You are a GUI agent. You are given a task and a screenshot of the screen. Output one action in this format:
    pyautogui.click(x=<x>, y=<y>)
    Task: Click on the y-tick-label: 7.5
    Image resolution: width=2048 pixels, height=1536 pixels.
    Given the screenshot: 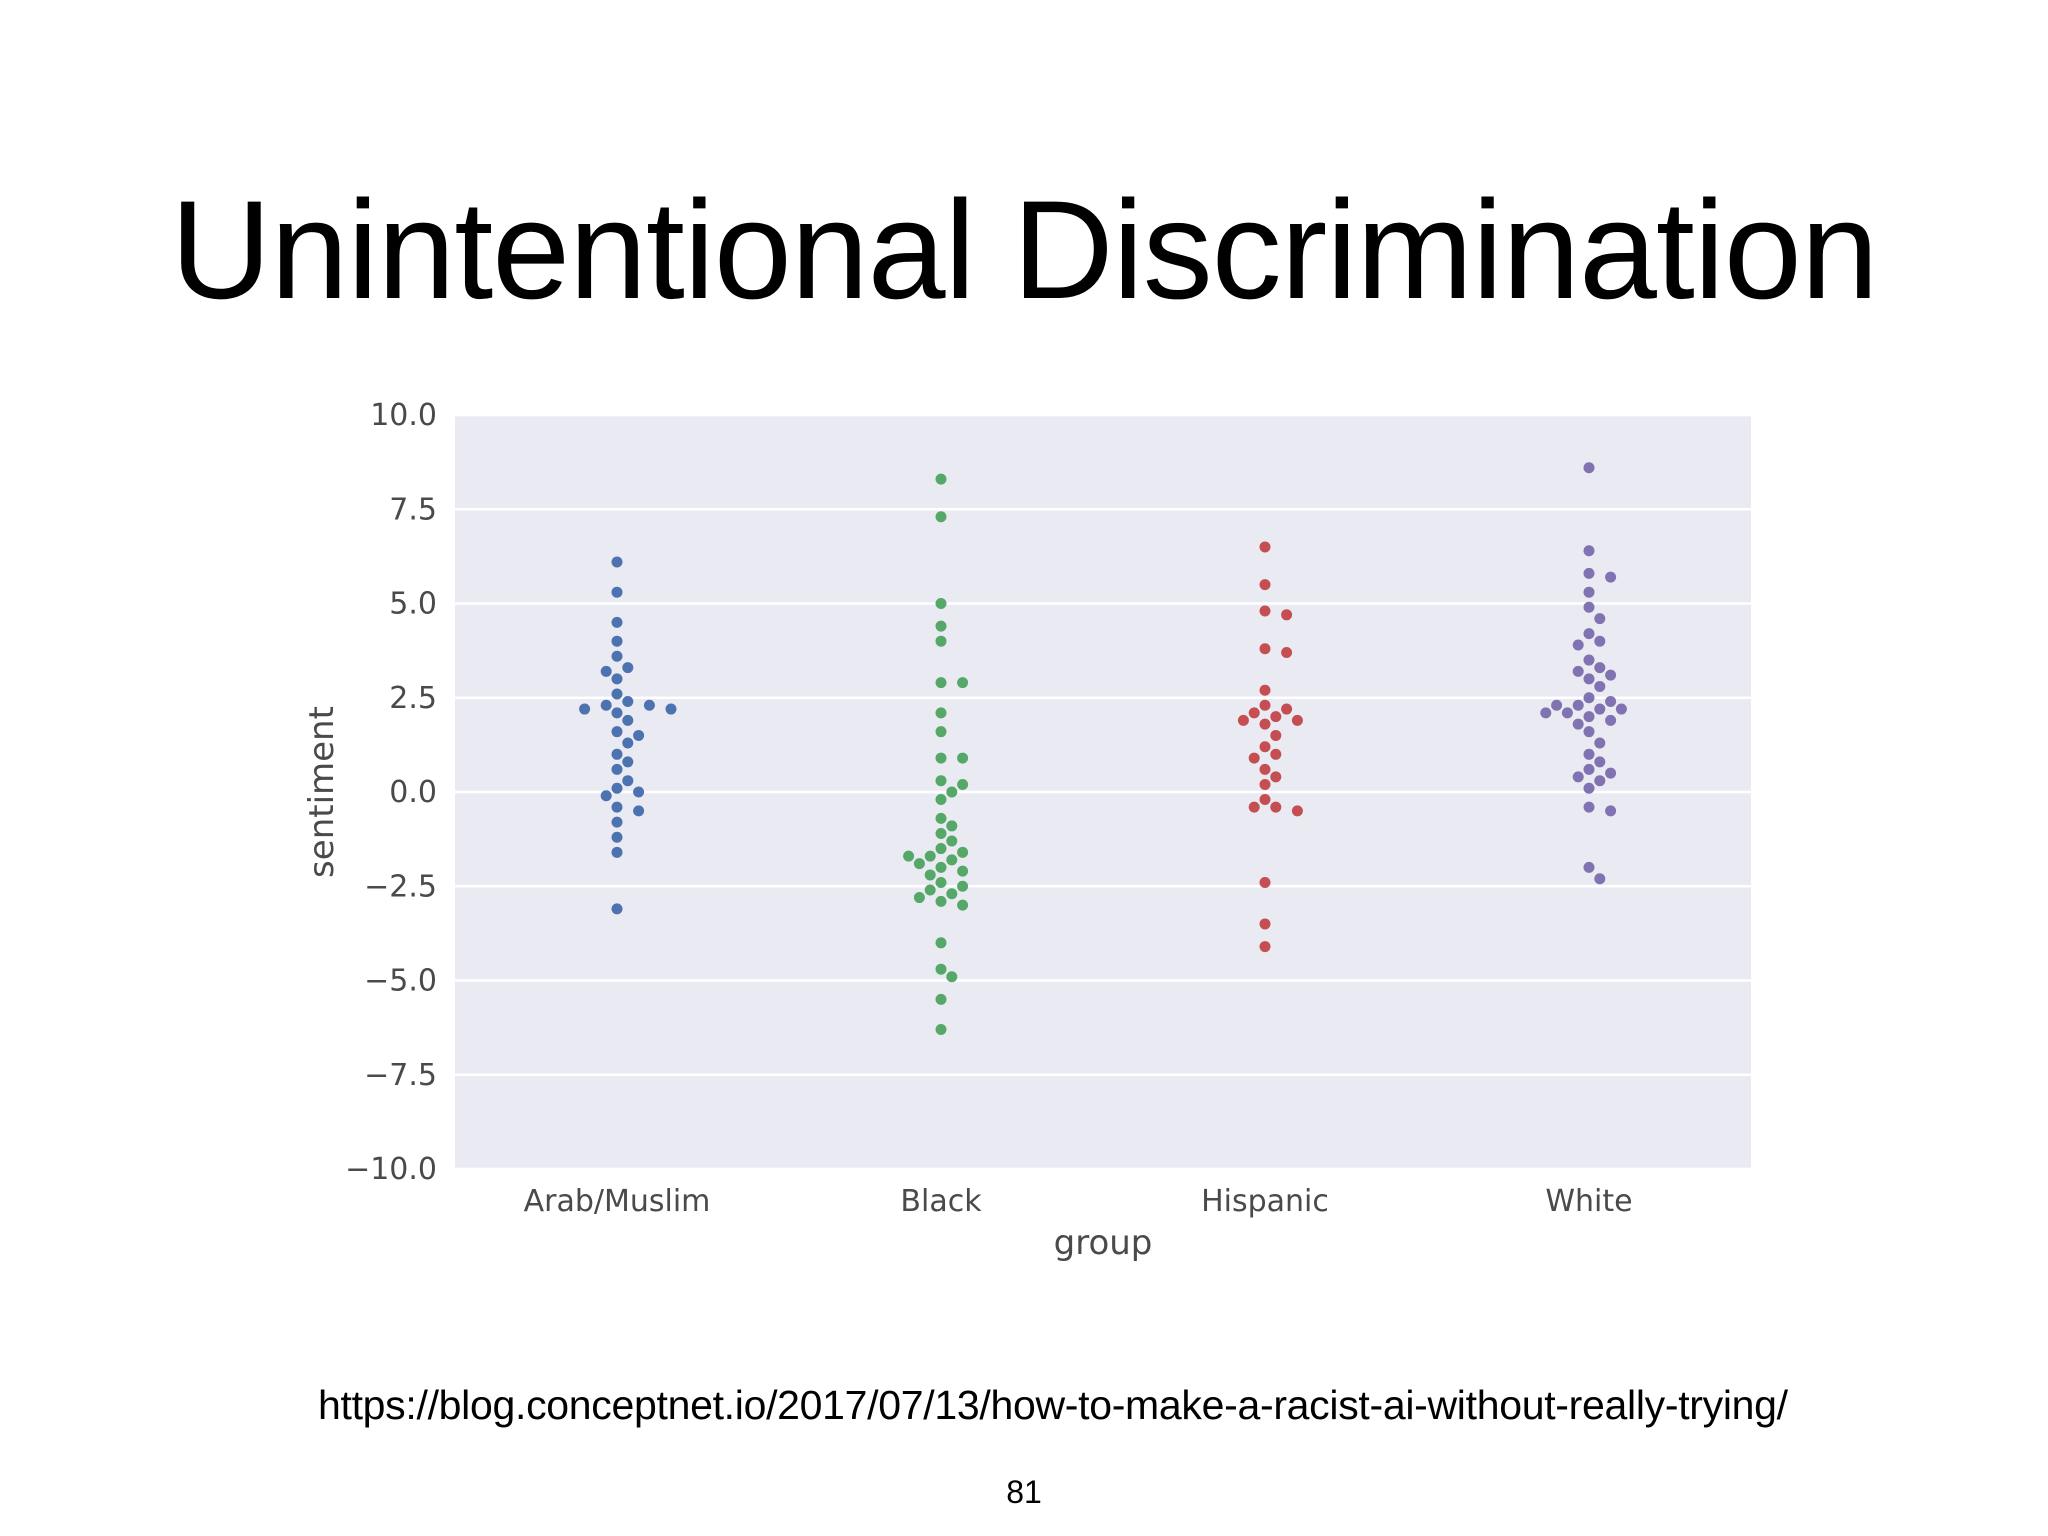 What is the action you would take?
    pyautogui.click(x=413, y=509)
    